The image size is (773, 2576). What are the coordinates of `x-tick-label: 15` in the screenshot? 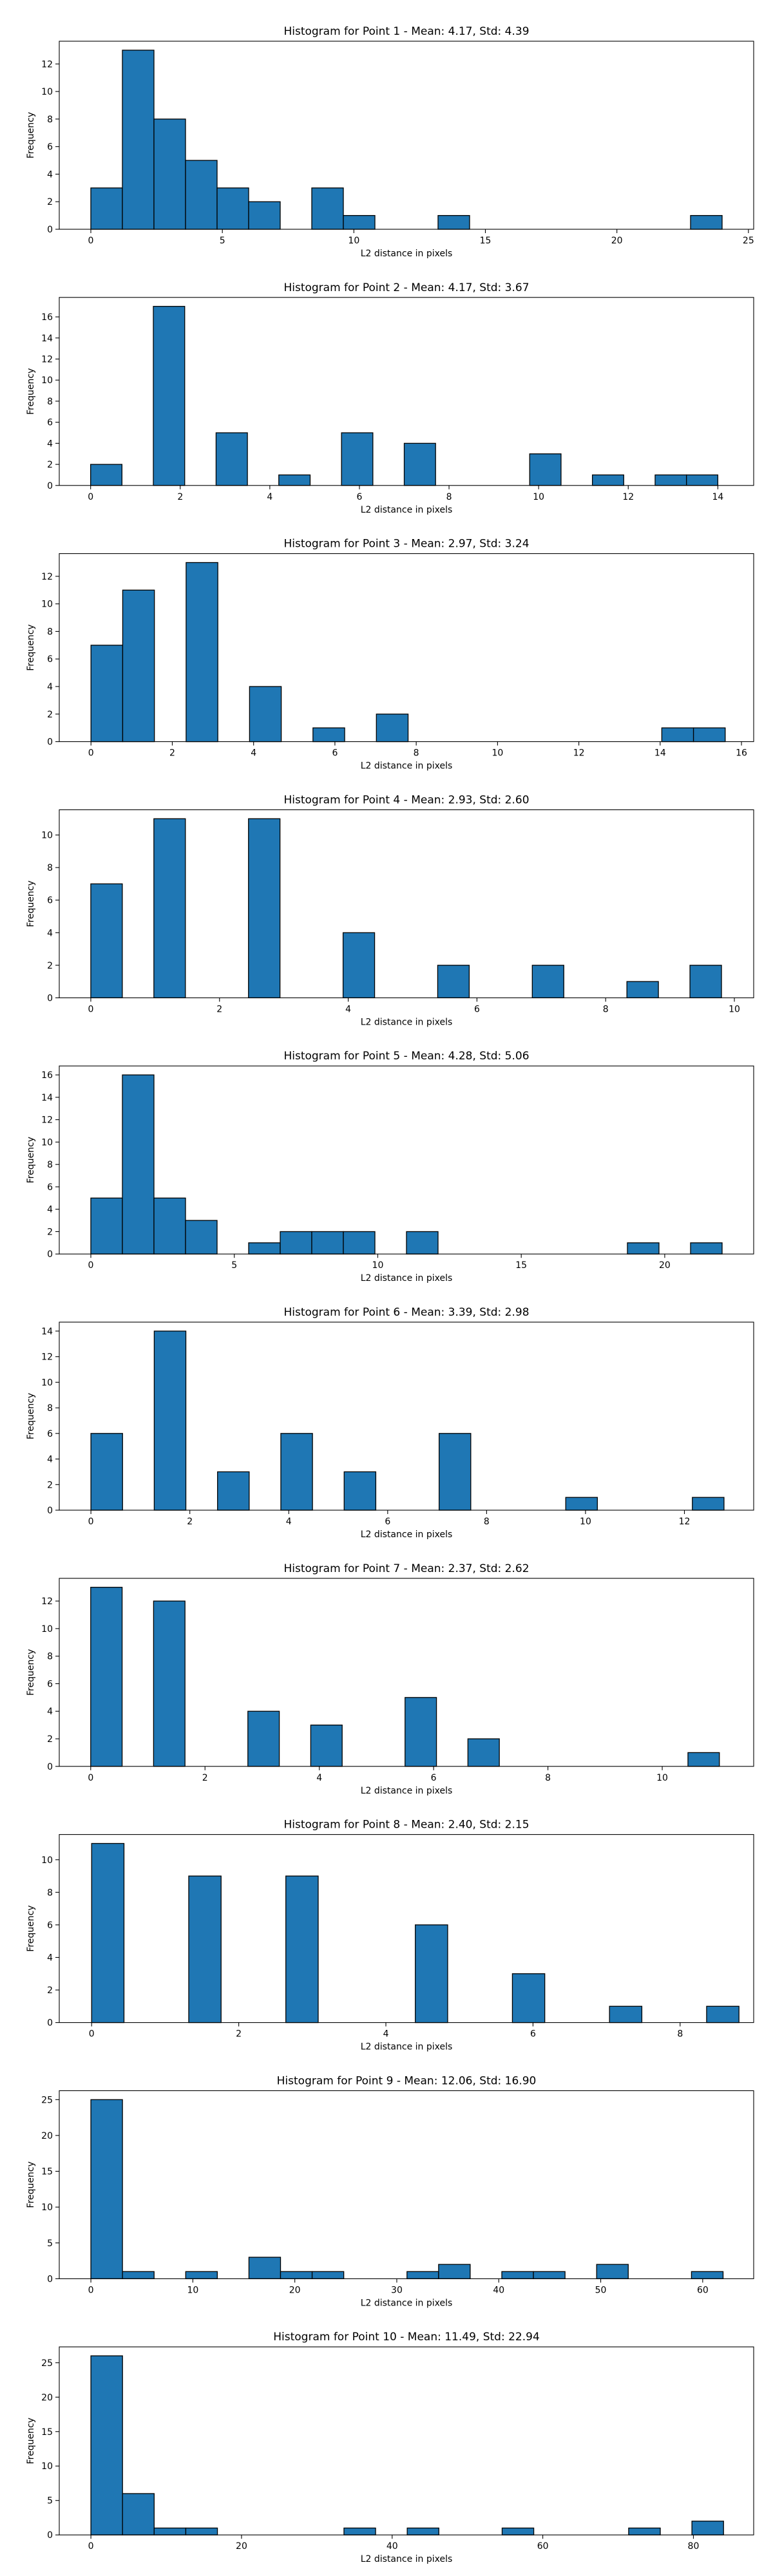 It's located at (521, 1265).